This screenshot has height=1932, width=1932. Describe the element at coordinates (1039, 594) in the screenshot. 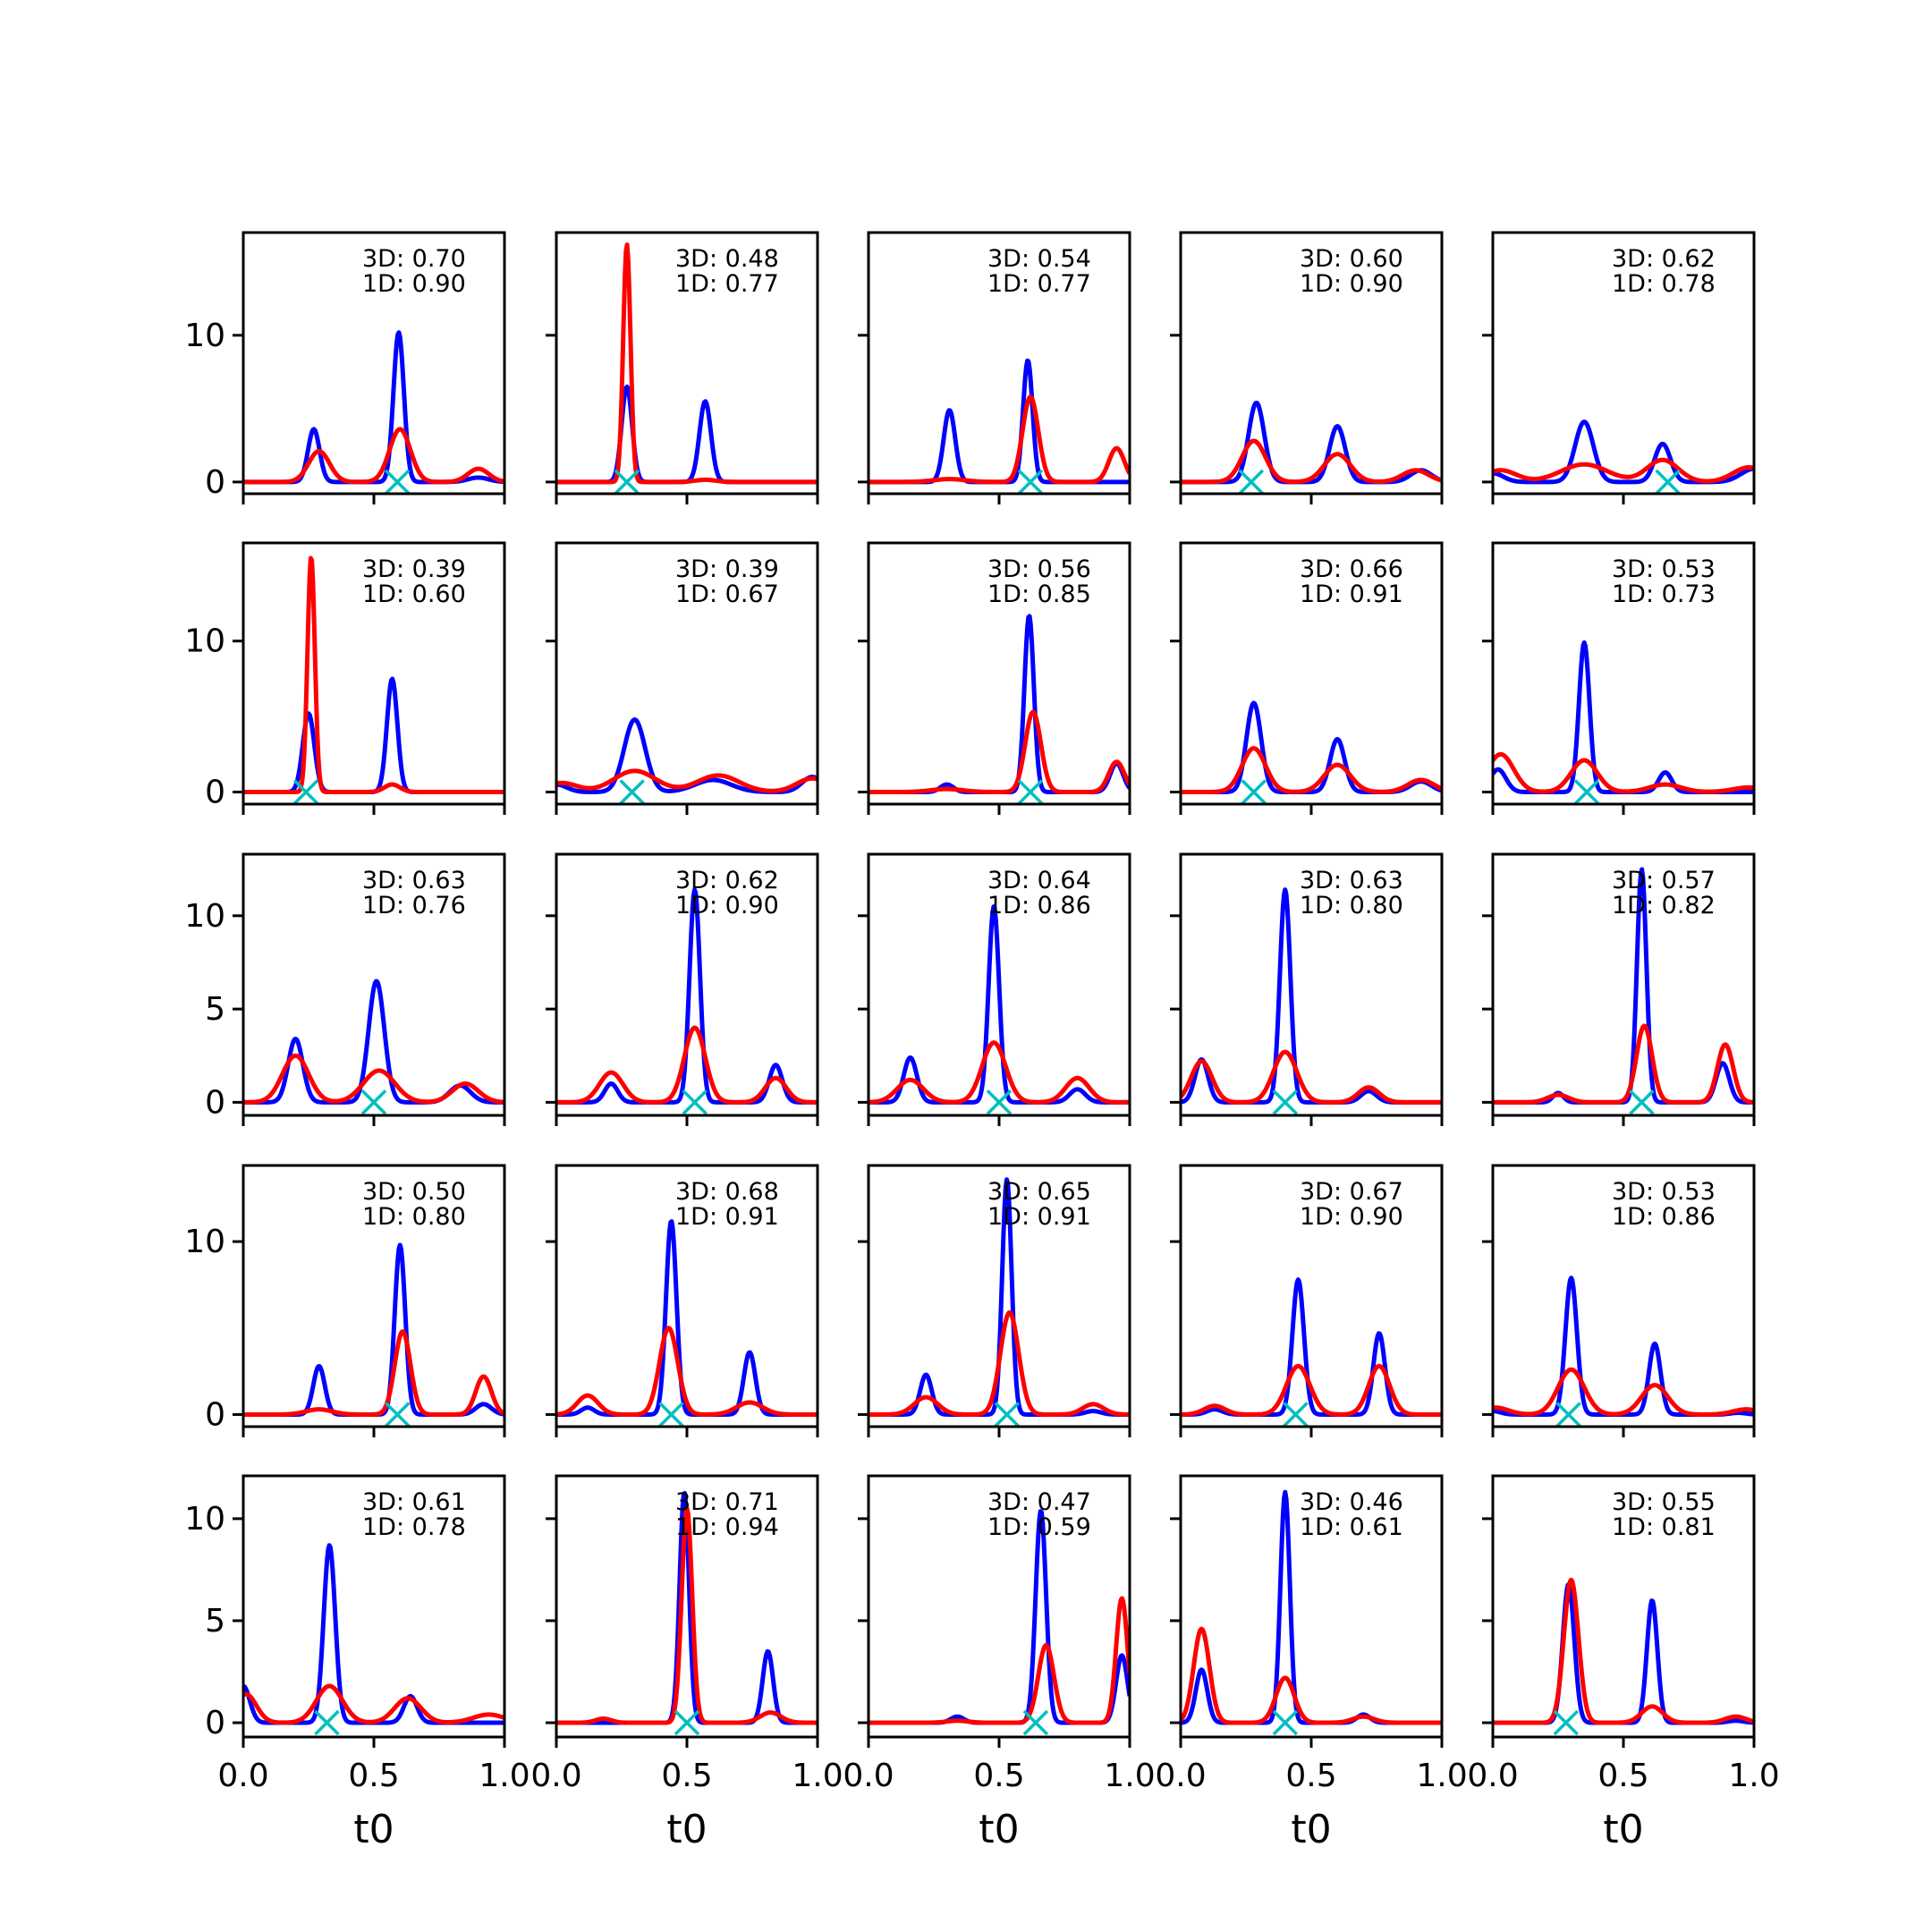

I see `annotation-1d: 1D: 0.85` at that location.